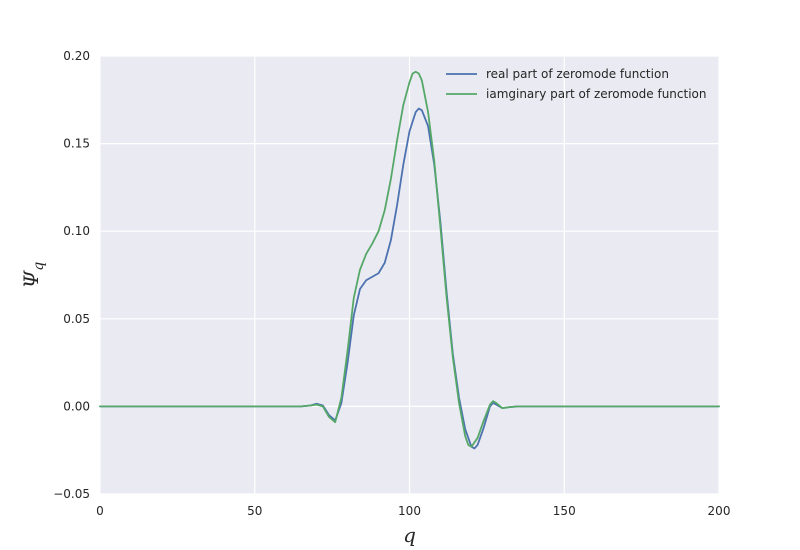 This screenshot has height=550, width=800. Describe the element at coordinates (409, 511) in the screenshot. I see `x-tick-label: 100` at that location.